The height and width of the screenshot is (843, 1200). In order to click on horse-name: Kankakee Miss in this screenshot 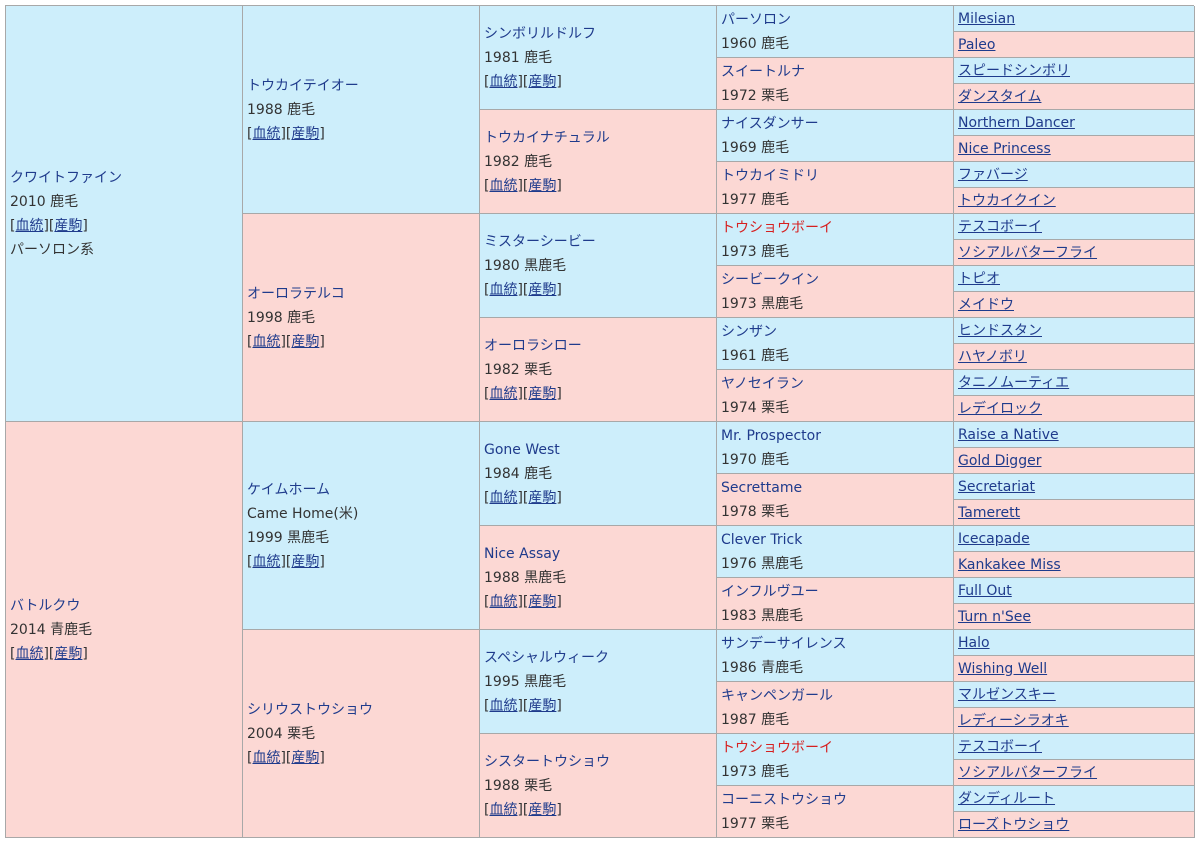, I will do `click(1009, 564)`.